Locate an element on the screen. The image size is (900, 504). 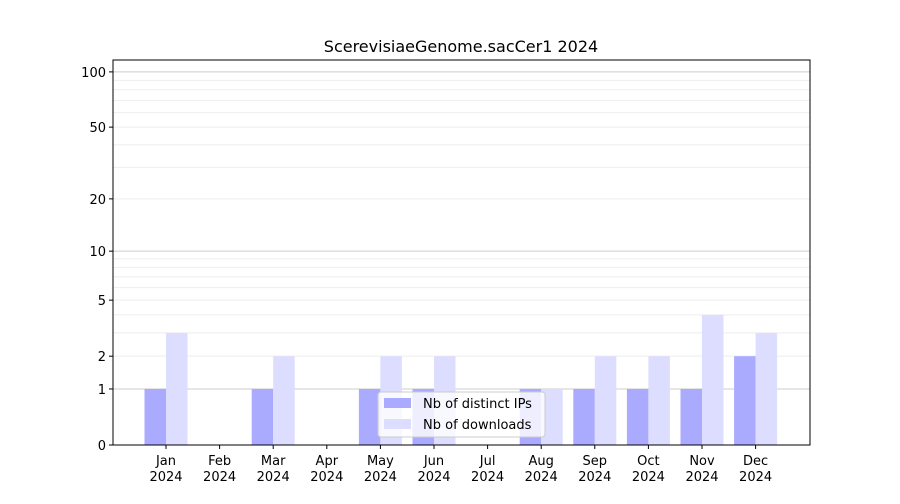
legend-label: Nb of downloads is located at coordinates (477, 425).